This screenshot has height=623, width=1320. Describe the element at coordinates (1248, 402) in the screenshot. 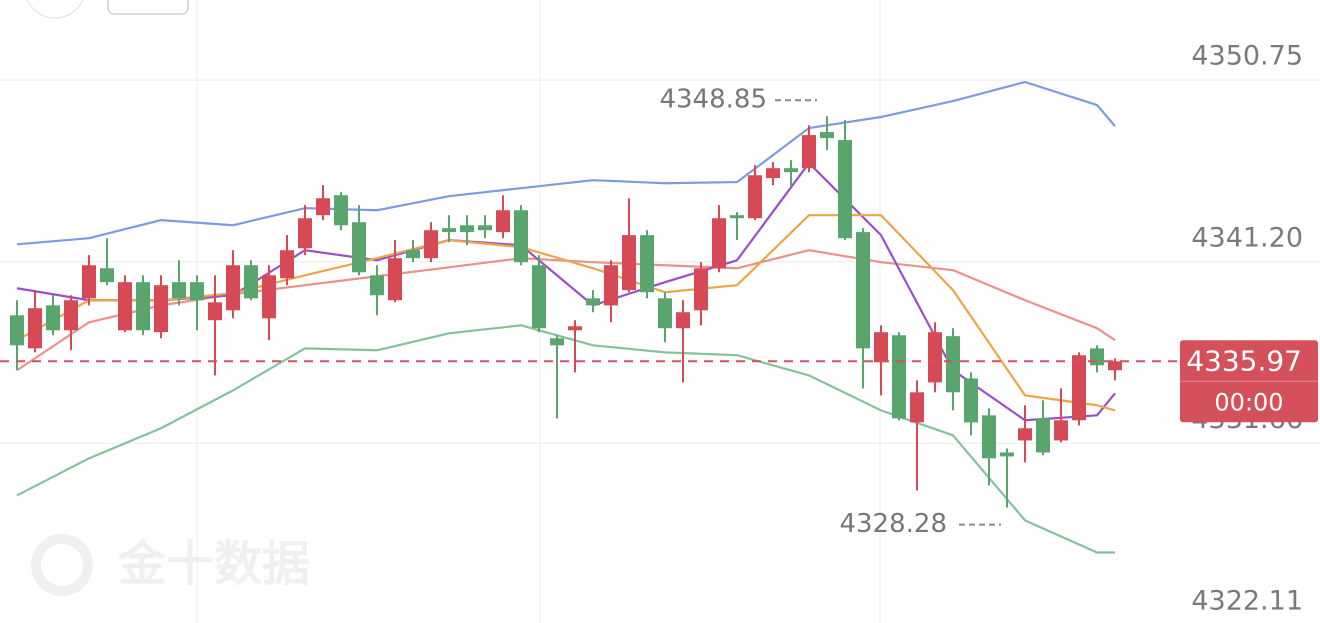

I see `countdown-label: 00:00` at that location.